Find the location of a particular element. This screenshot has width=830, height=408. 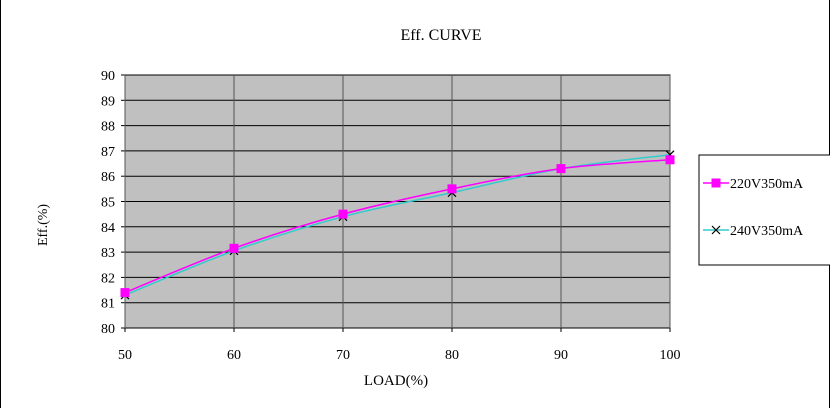

x-tick-label: 70 is located at coordinates (343, 355).